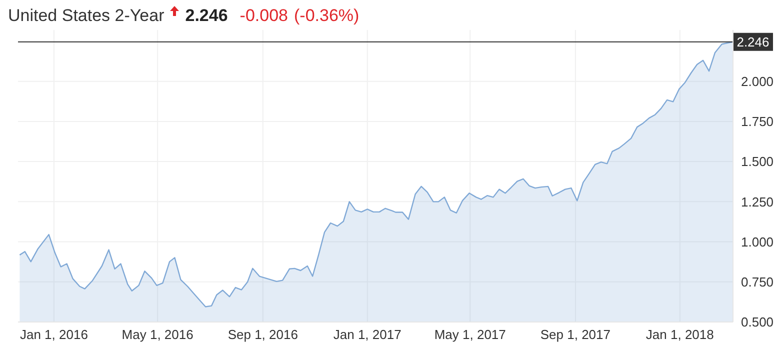  I want to click on text: -0.008, so click(264, 16).